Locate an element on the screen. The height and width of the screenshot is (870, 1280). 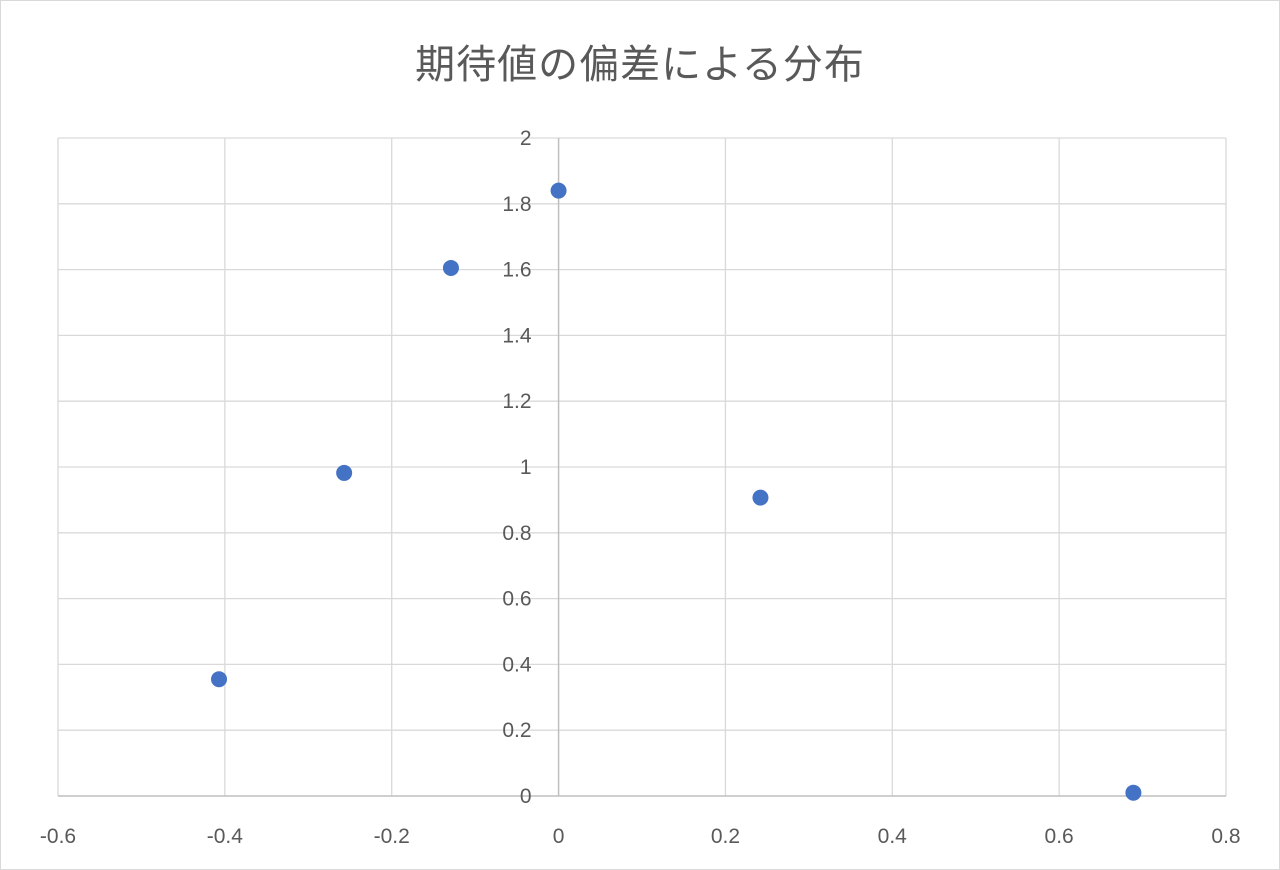
x-tick-label: 0 is located at coordinates (559, 836).